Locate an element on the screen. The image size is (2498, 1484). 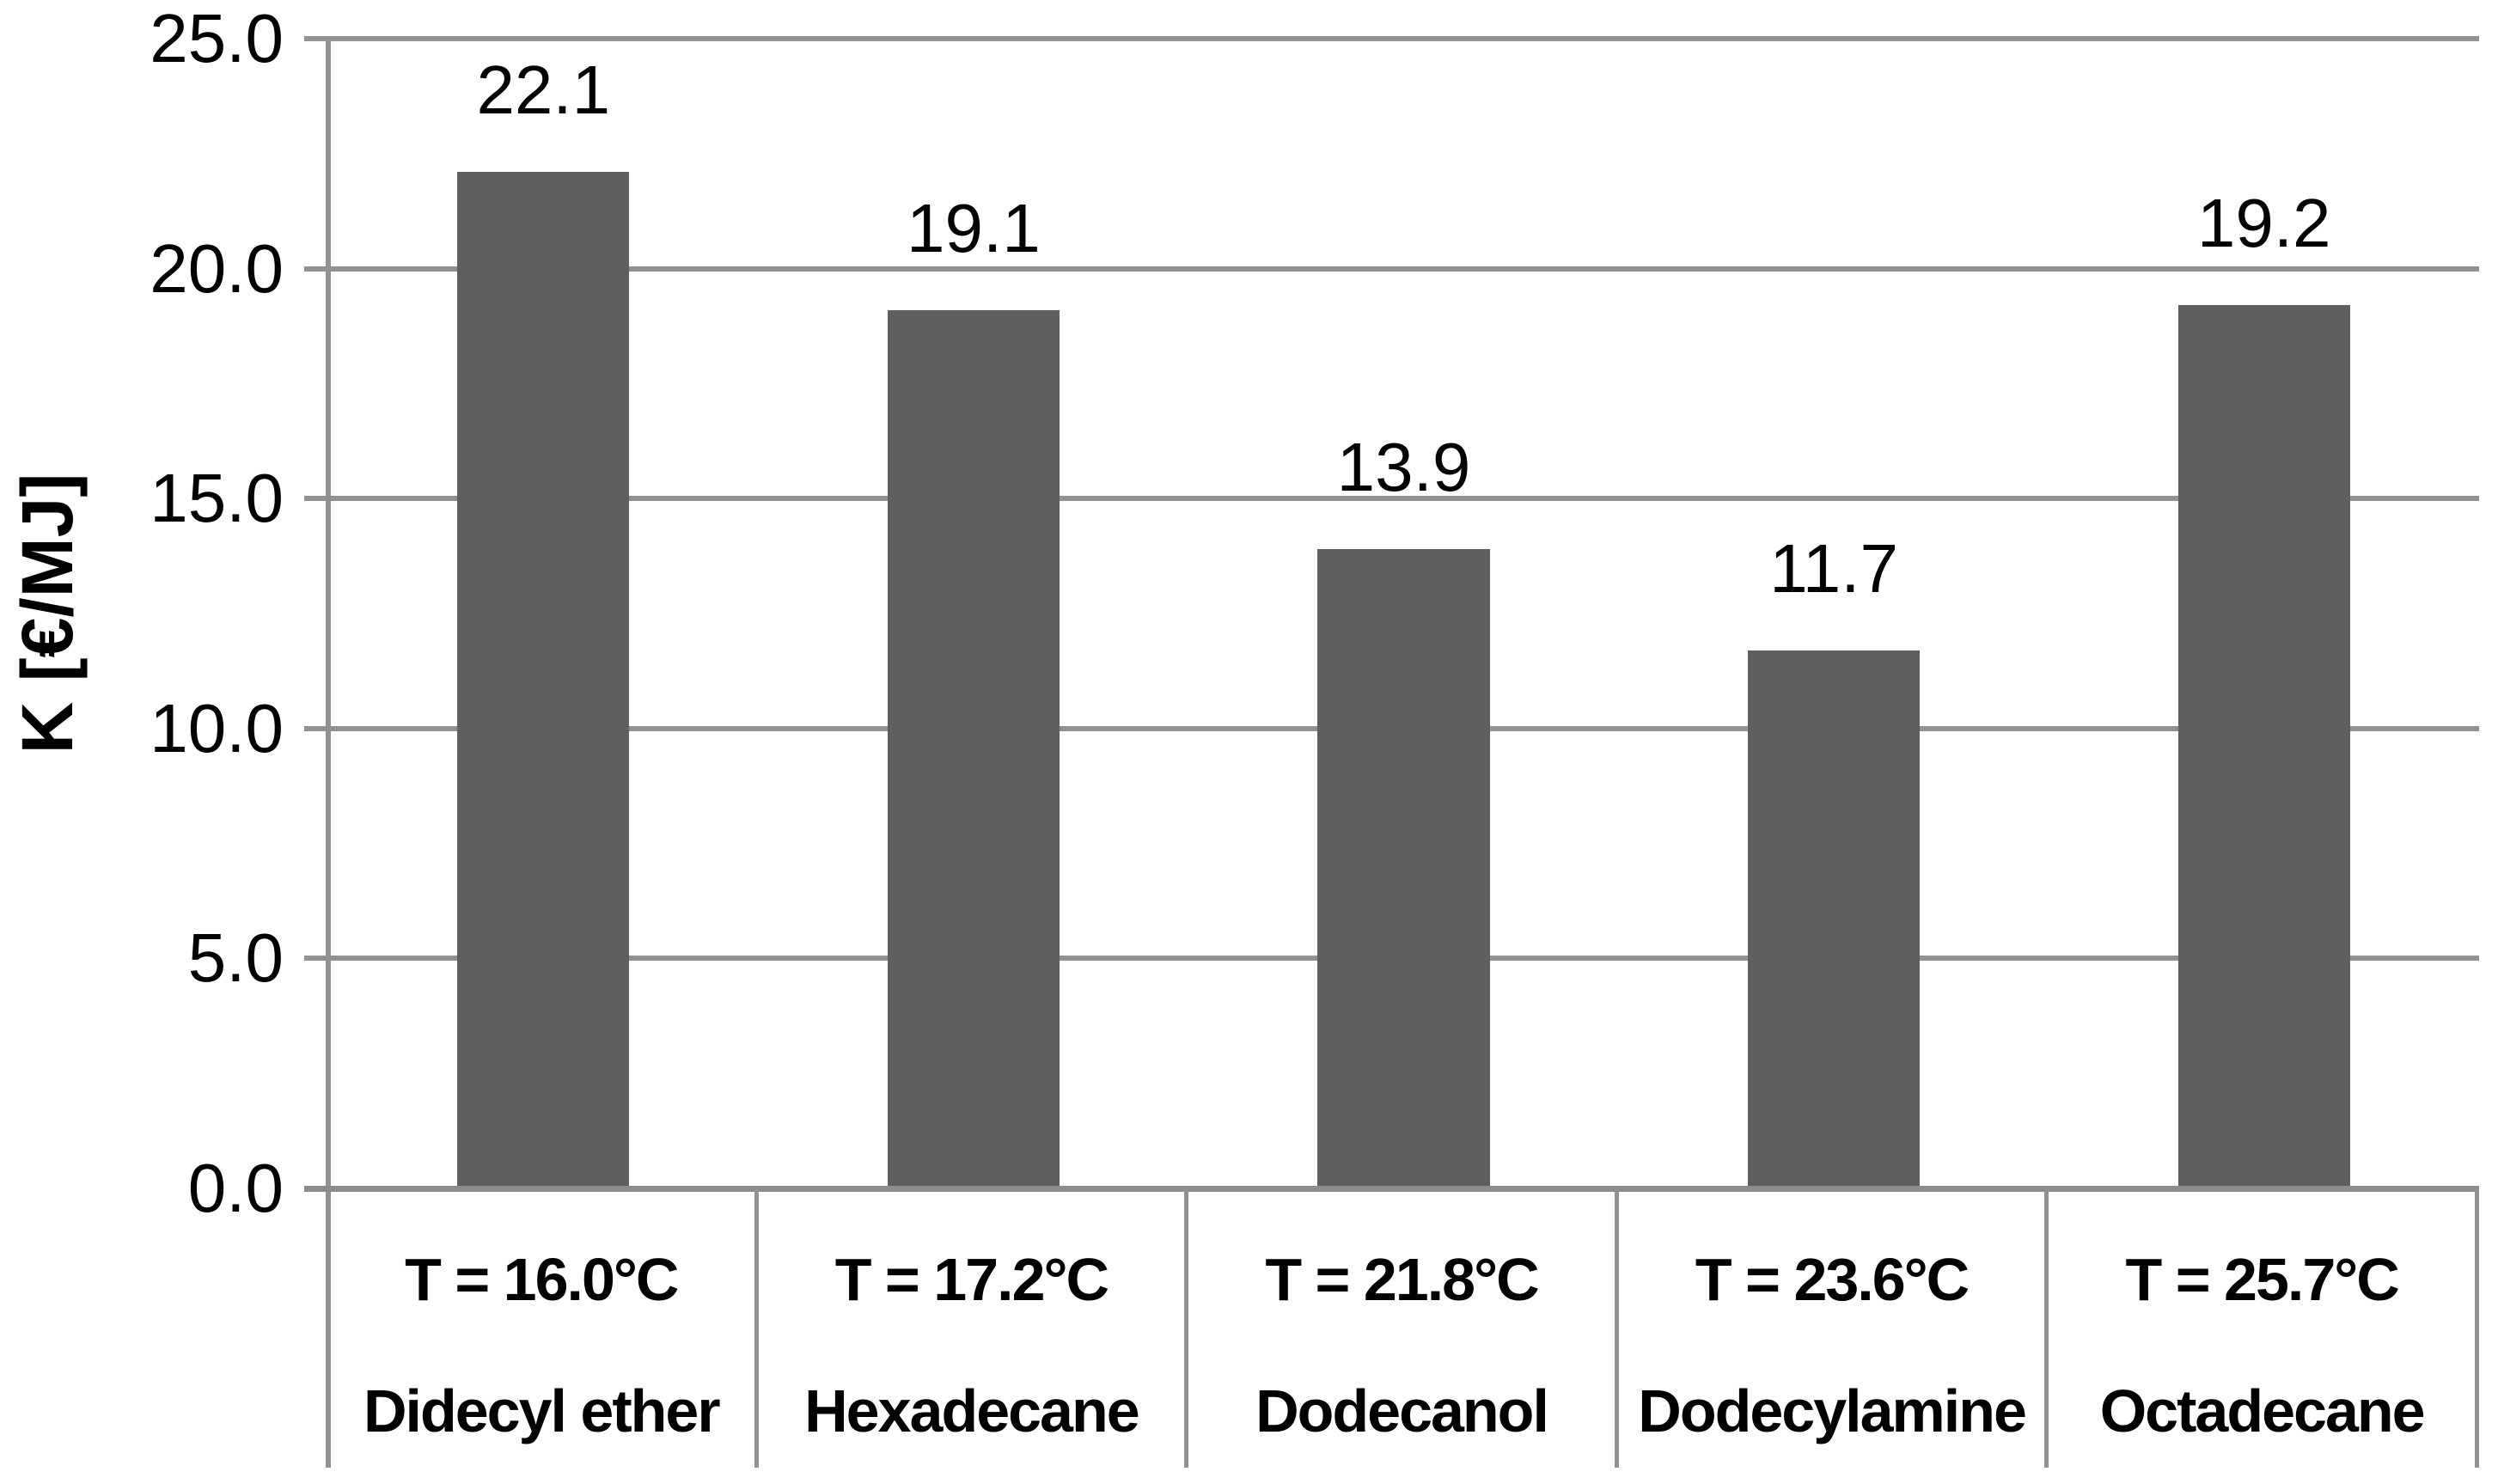
y-tick-label: 5.0 is located at coordinates (235, 958).